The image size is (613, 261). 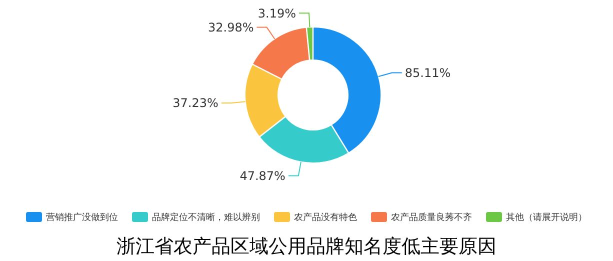 I want to click on legend-label: 品牌定位不清晰，难以辨别, so click(x=206, y=218).